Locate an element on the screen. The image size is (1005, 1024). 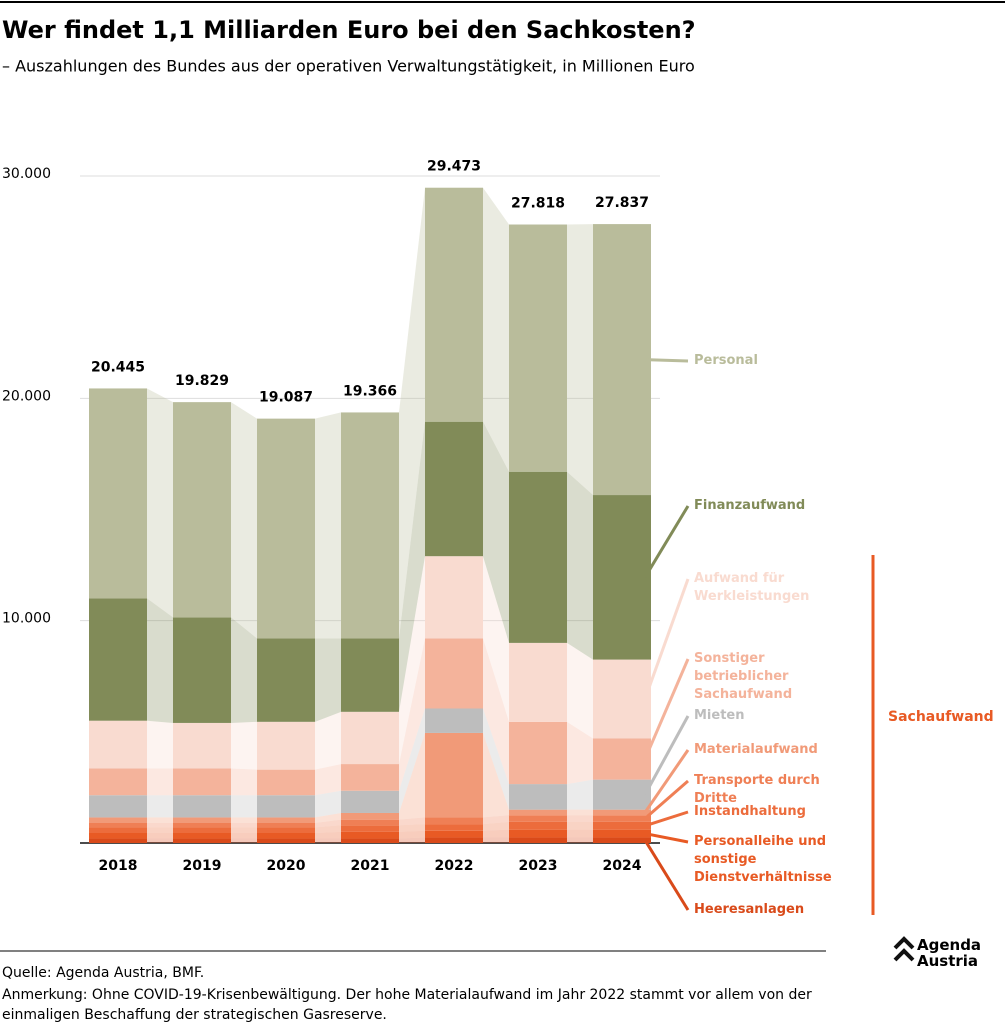
y-tick-label: 30.000 is located at coordinates (26, 174).